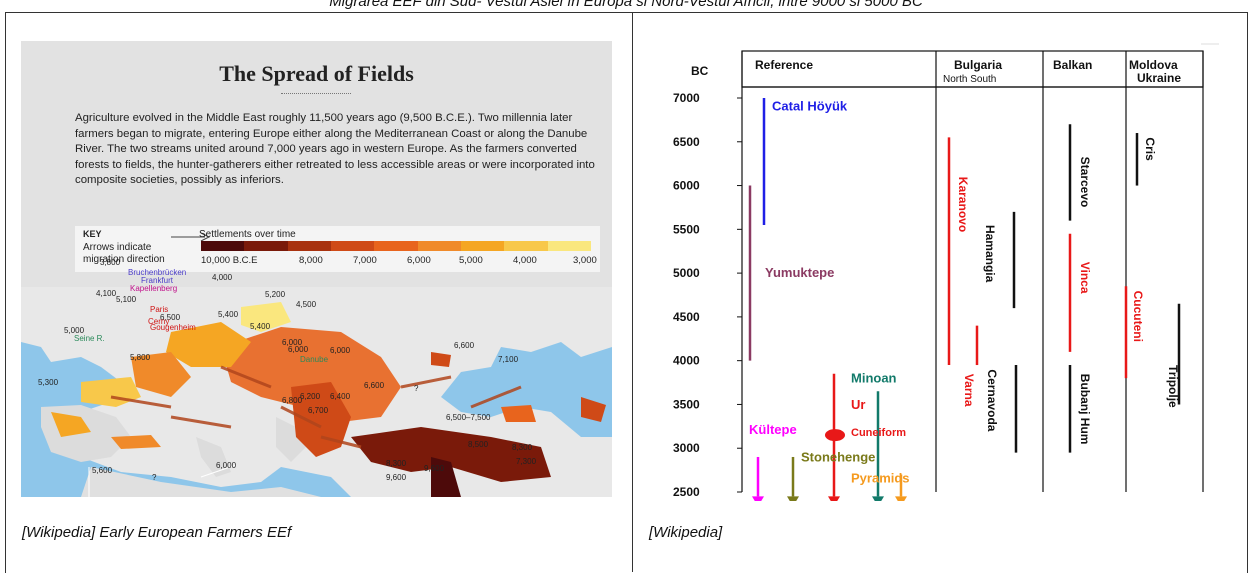  What do you see at coordinates (478, 444) in the screenshot?
I see `map-label: 8,500` at bounding box center [478, 444].